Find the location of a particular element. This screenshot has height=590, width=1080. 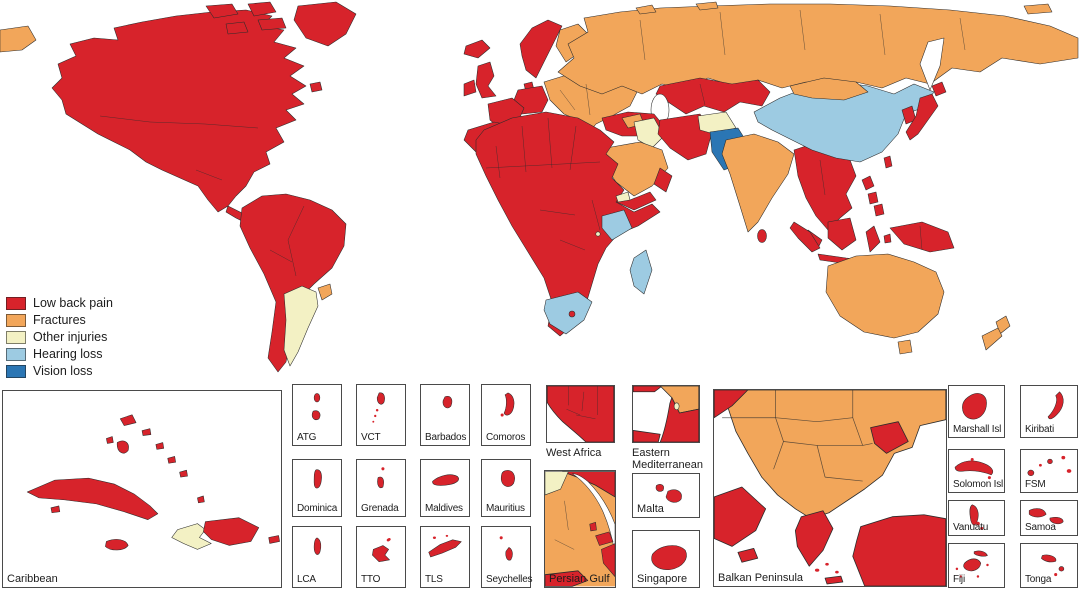

inset-malta-label: Malta is located at coordinates (650, 509).